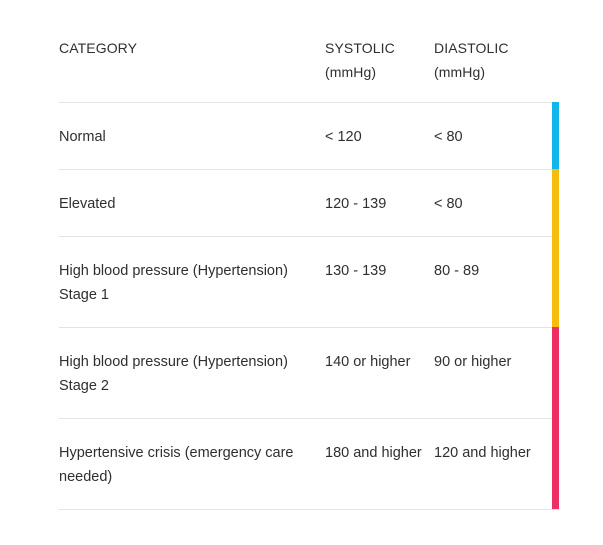 The image size is (603, 545). I want to click on diastolic-header-label: DIASTOLIC, so click(471, 48).